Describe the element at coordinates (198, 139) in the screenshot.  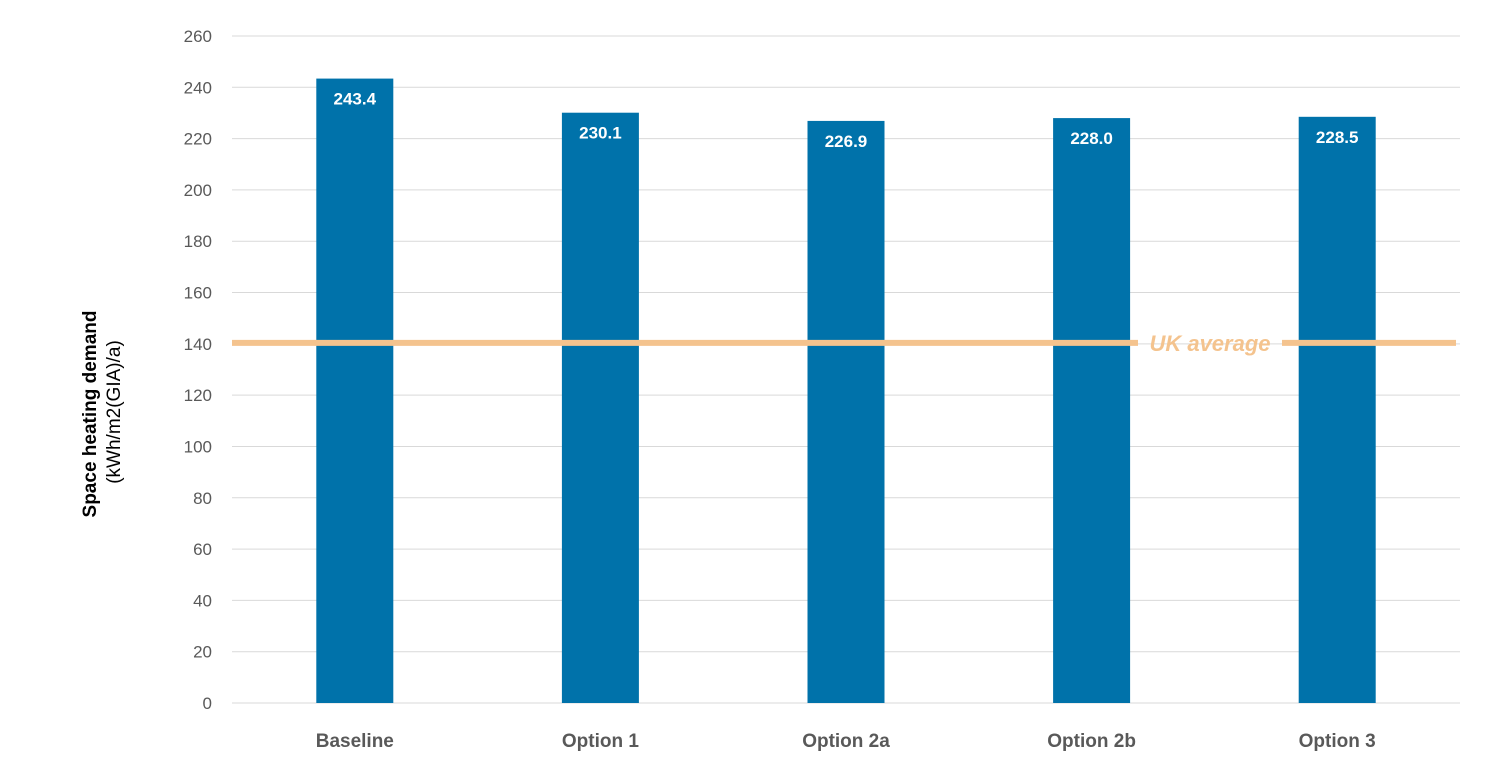
I see `y-tick-label: 220` at that location.